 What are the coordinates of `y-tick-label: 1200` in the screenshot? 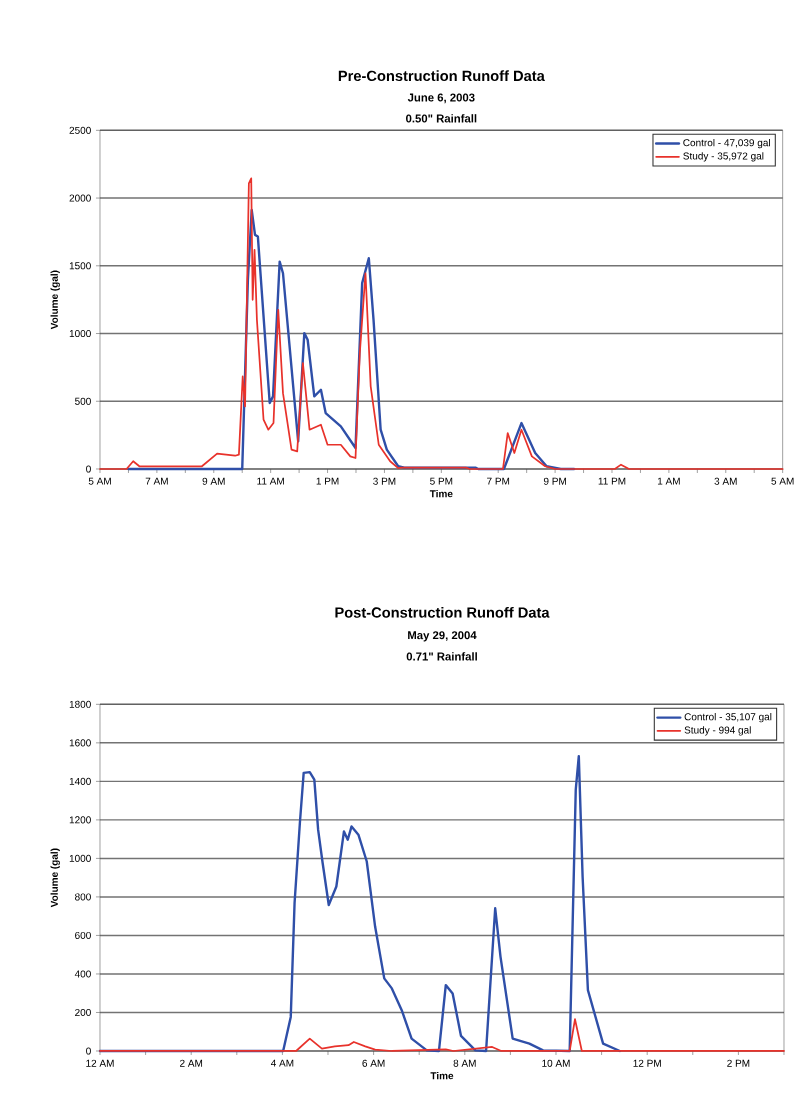 It's located at (80, 820).